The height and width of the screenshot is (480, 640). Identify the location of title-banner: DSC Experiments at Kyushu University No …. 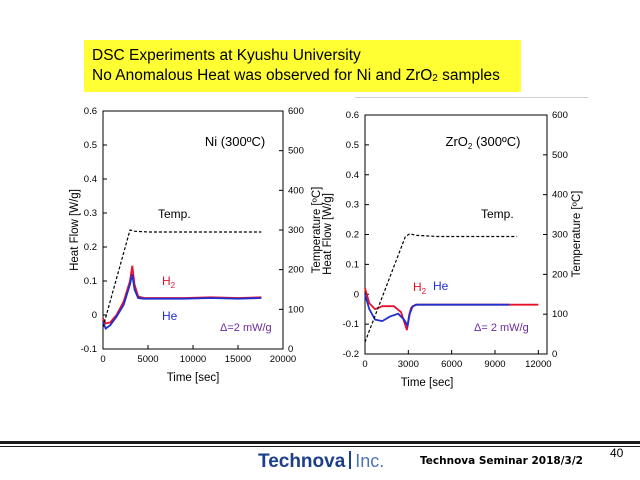
(302, 66).